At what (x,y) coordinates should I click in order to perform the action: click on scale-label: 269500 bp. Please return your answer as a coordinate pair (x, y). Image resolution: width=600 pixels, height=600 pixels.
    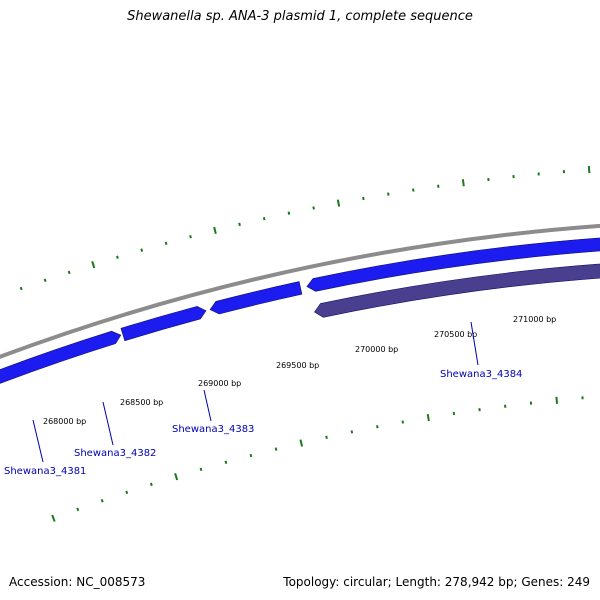
    Looking at the image, I should click on (297, 365).